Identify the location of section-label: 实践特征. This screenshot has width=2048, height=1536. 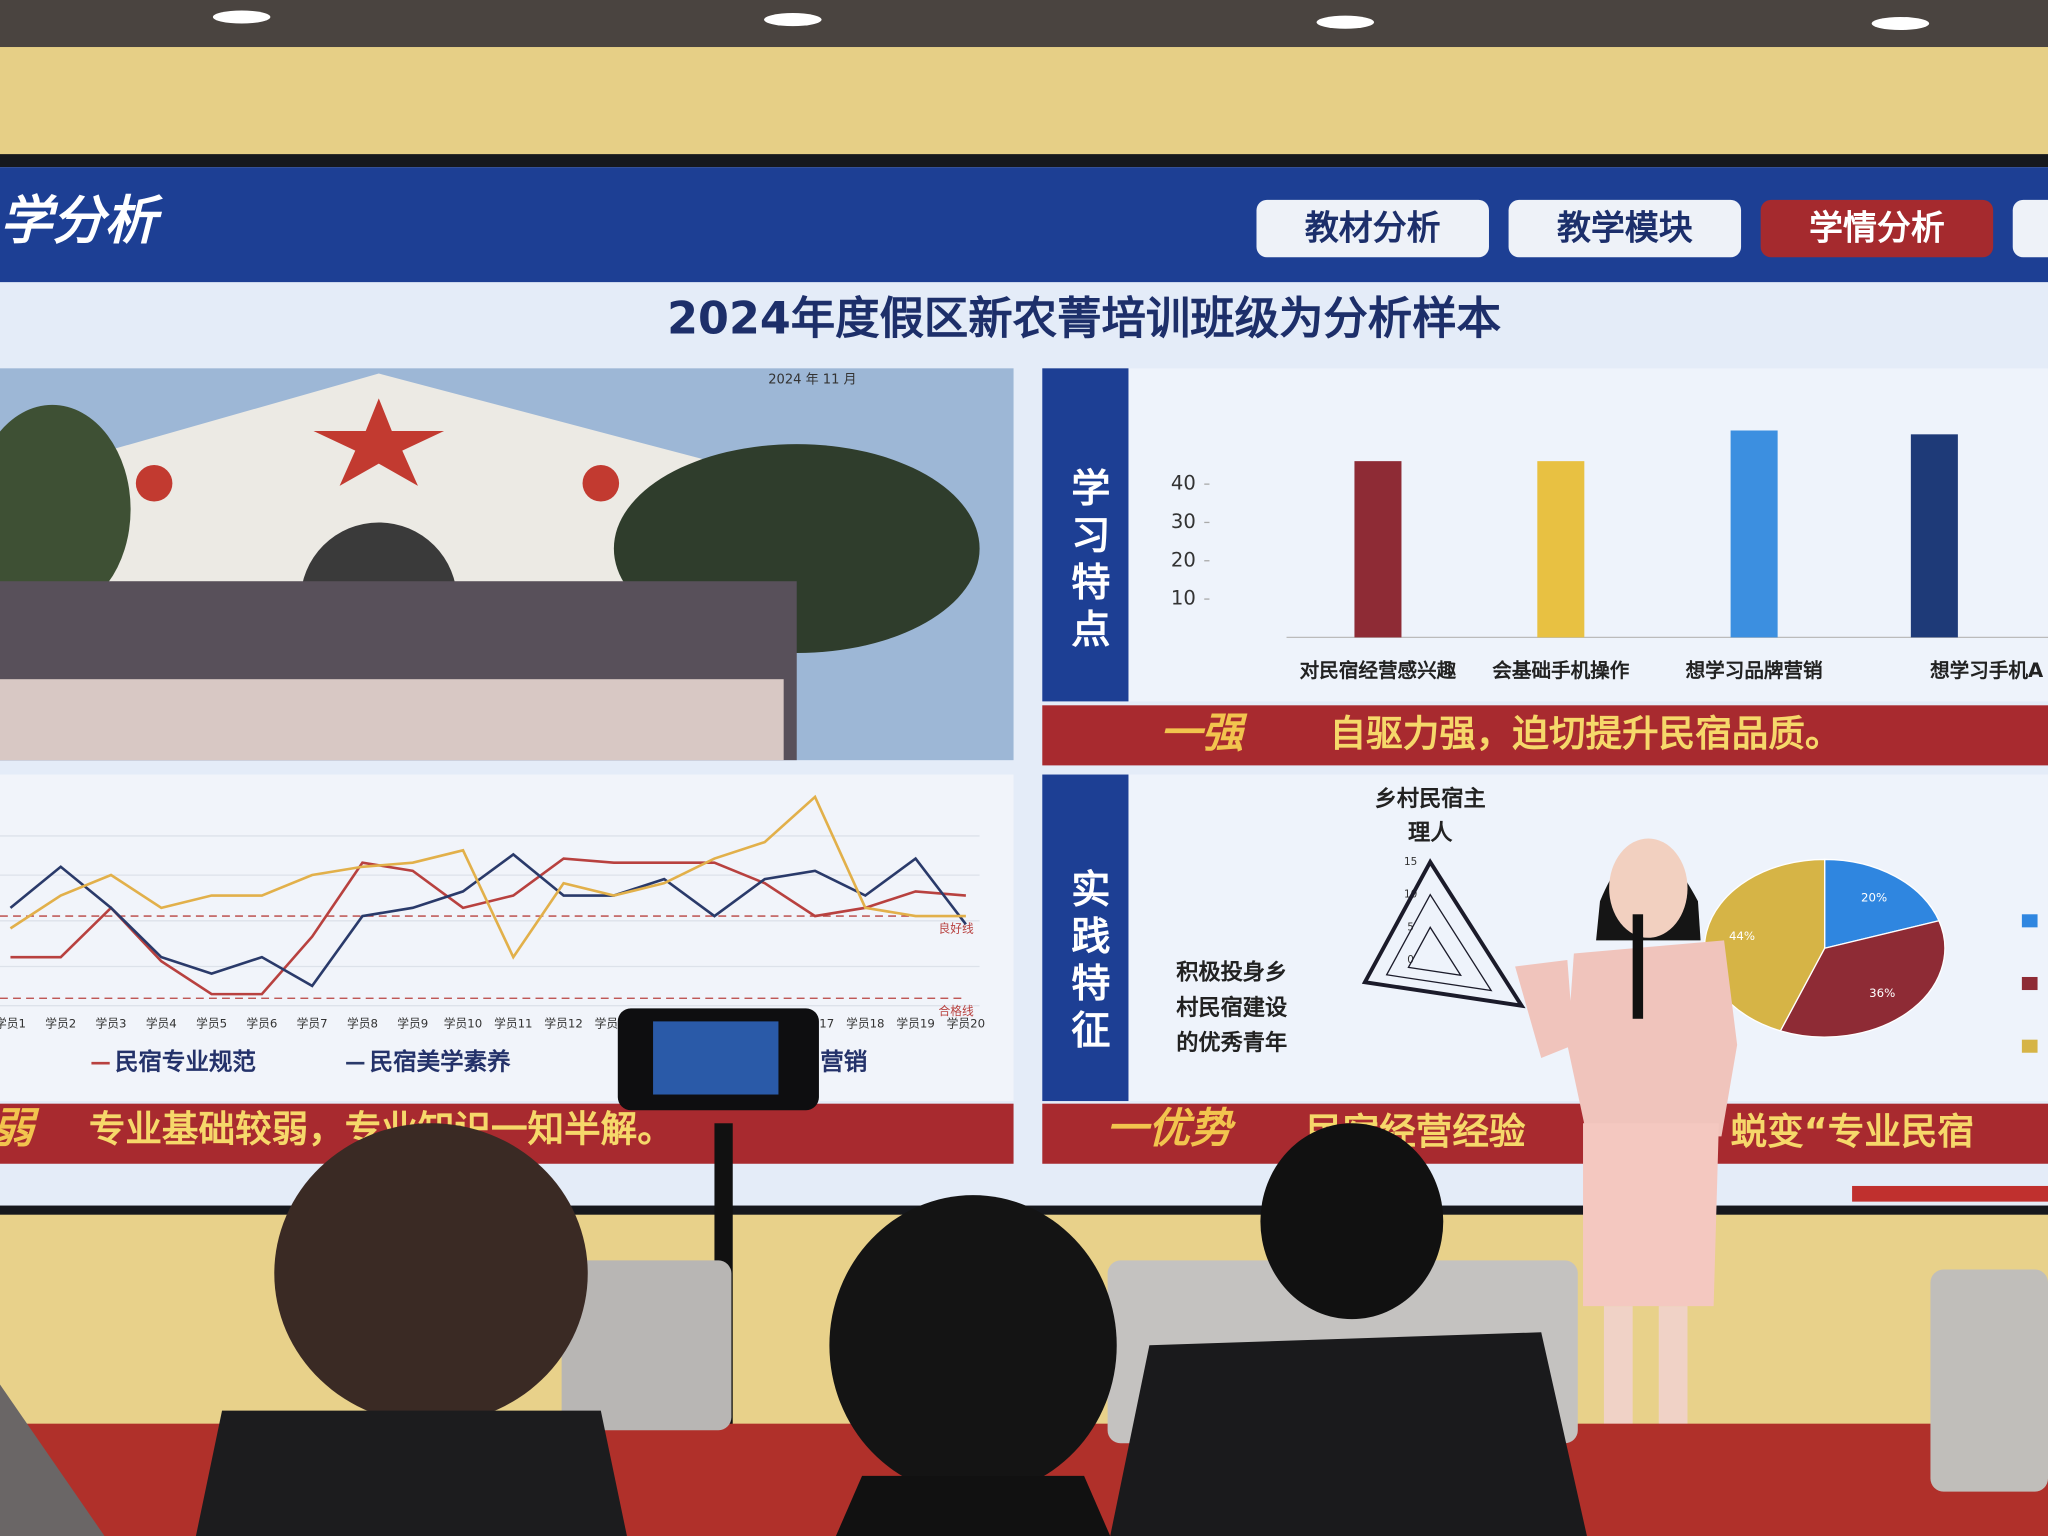
(1088, 963).